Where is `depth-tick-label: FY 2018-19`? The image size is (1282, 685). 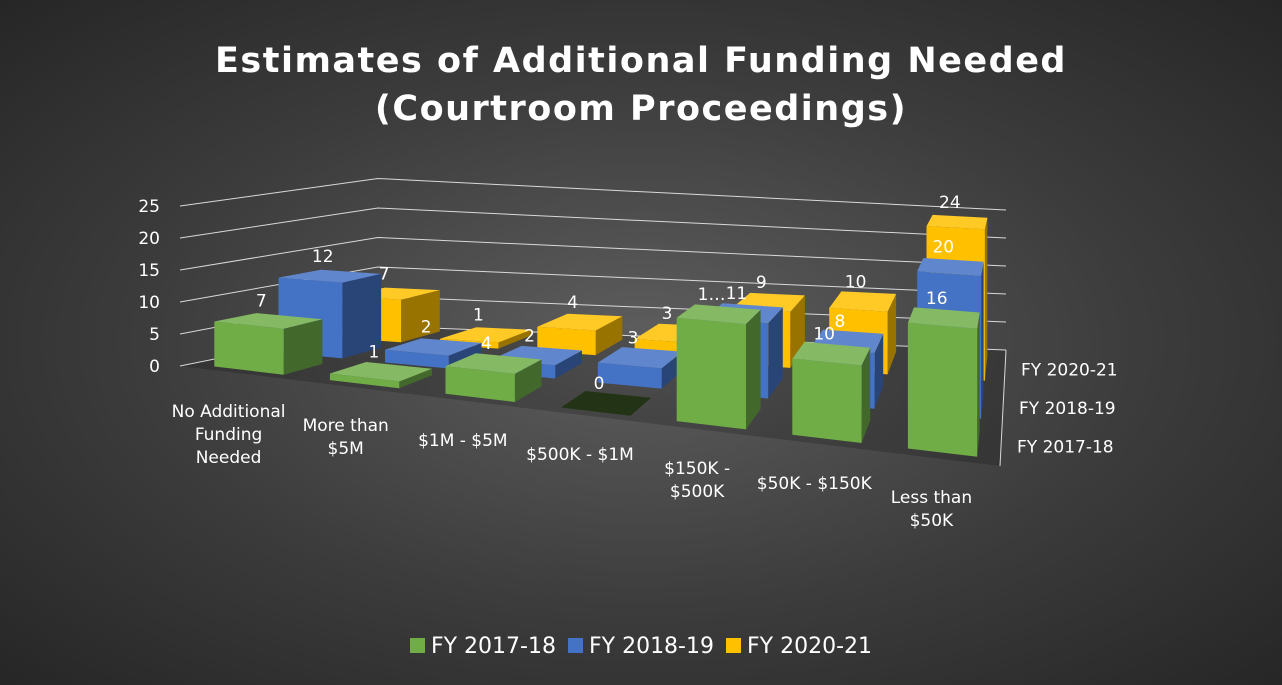 depth-tick-label: FY 2018-19 is located at coordinates (1067, 409).